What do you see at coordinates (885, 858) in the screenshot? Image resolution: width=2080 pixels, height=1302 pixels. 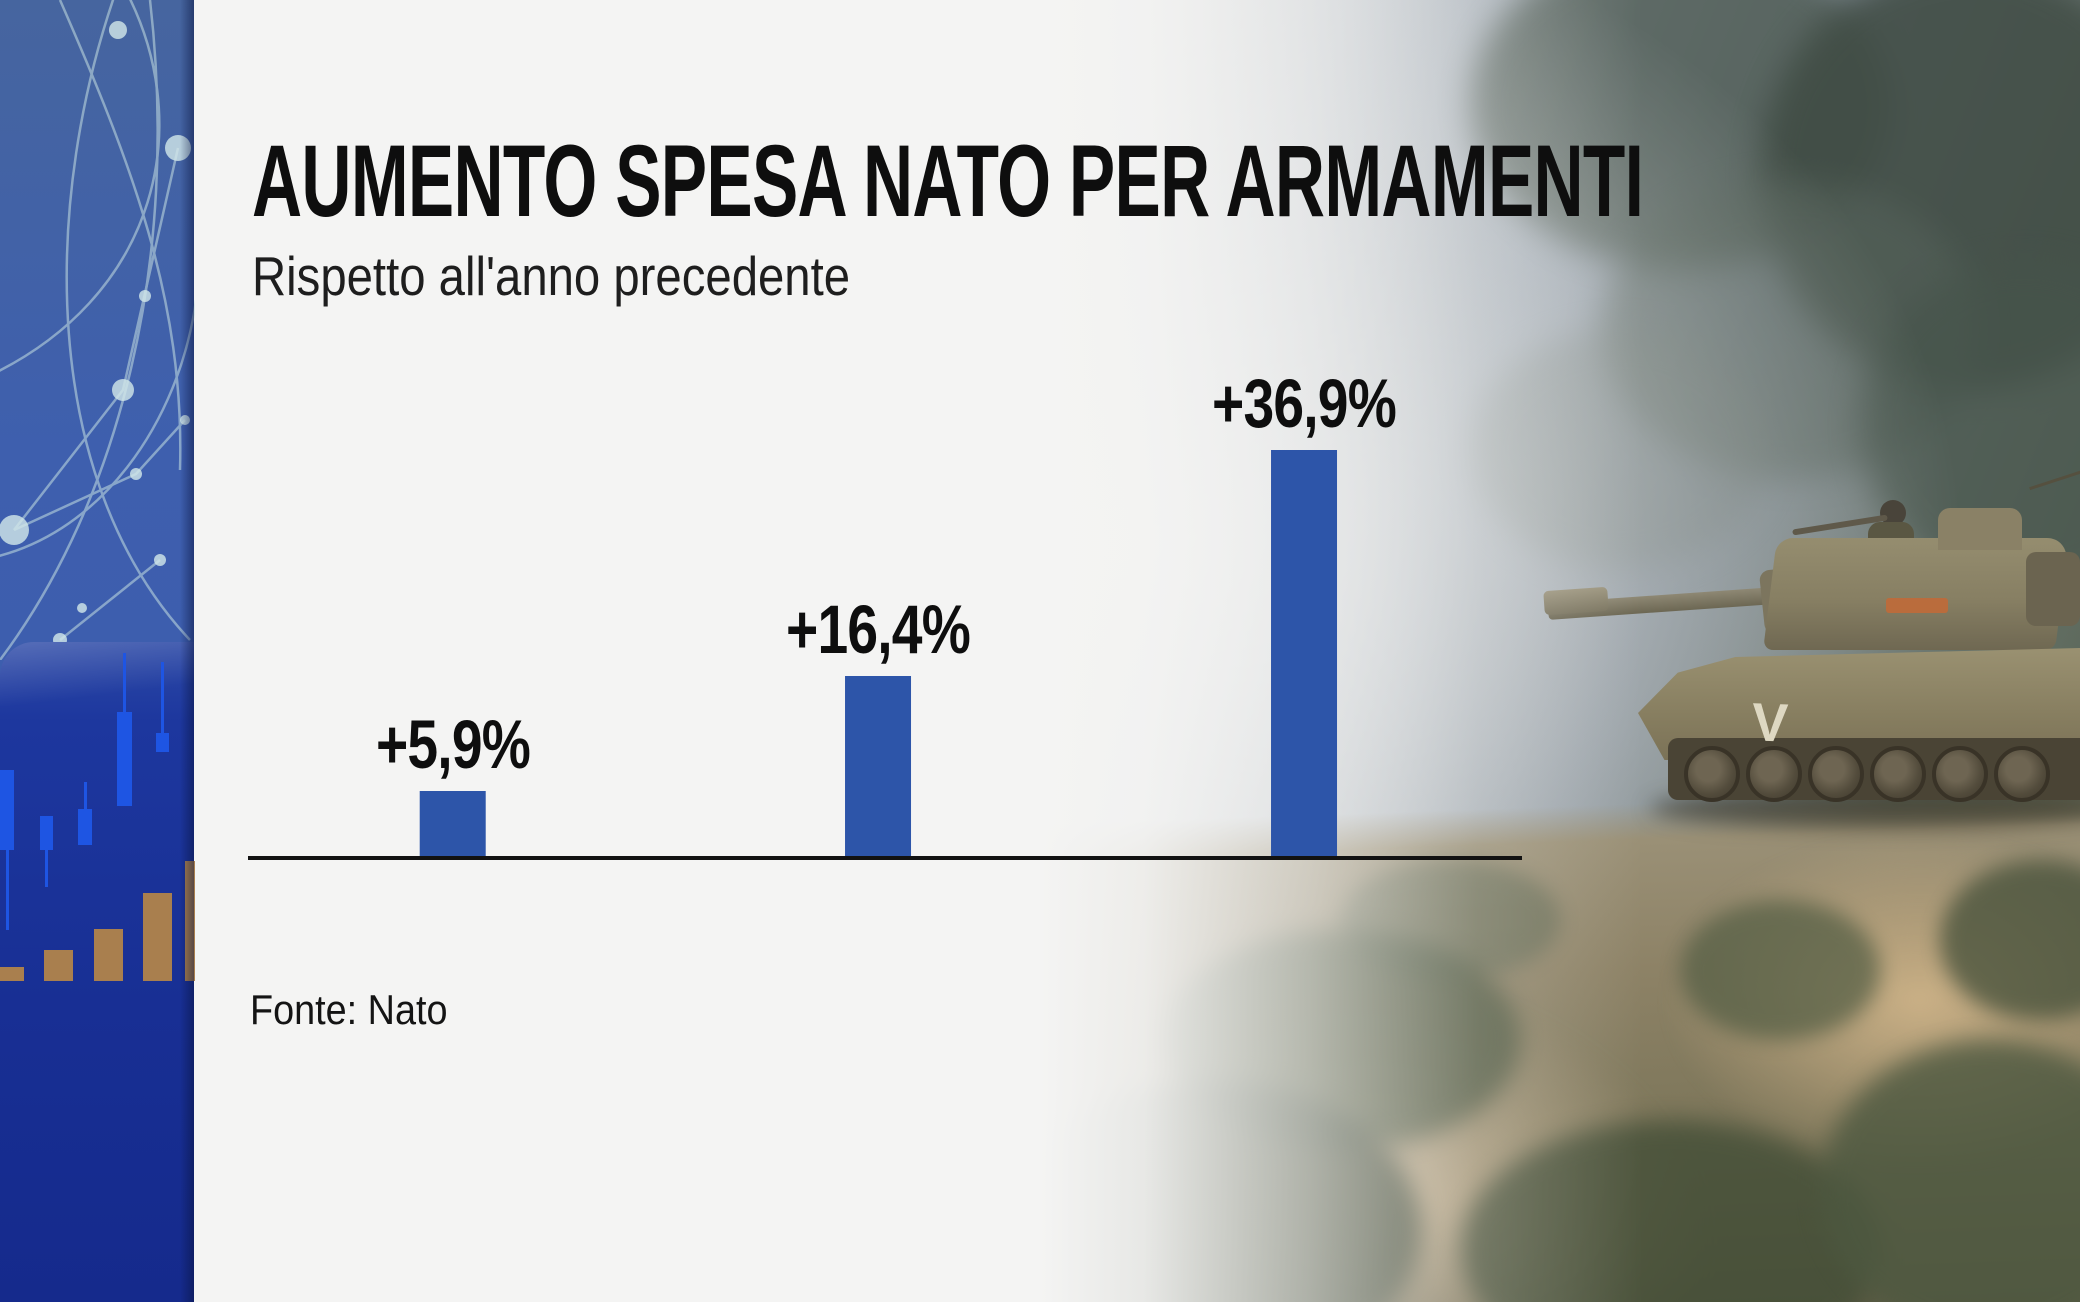 I see `x-axis-line` at bounding box center [885, 858].